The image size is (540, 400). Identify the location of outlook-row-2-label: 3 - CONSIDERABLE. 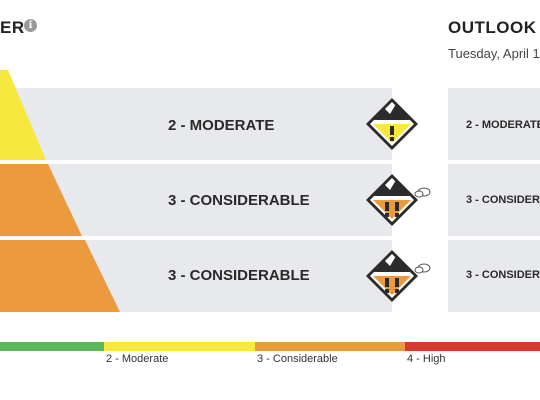
(503, 200).